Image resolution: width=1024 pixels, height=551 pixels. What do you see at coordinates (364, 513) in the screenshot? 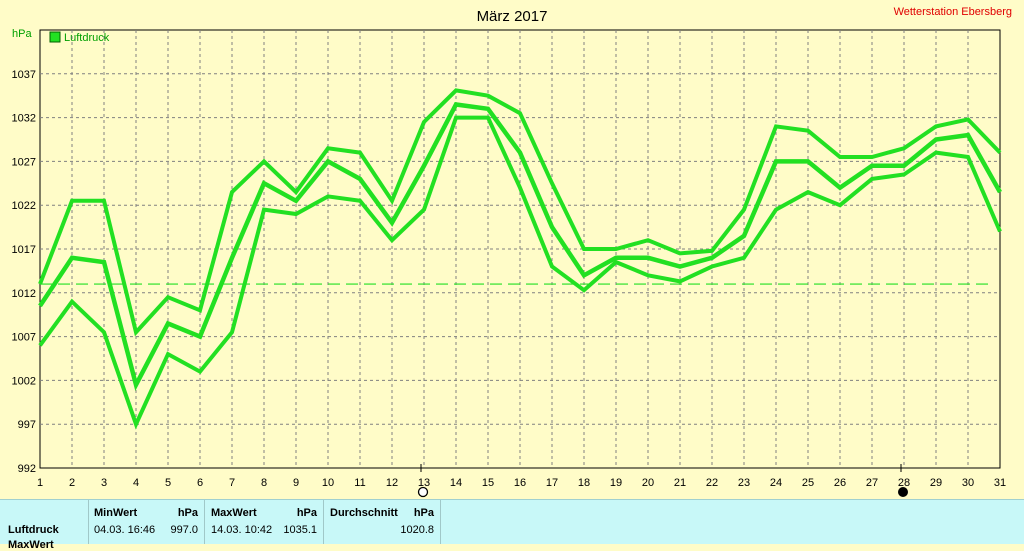
I see `average-header: Durchschnitt` at bounding box center [364, 513].